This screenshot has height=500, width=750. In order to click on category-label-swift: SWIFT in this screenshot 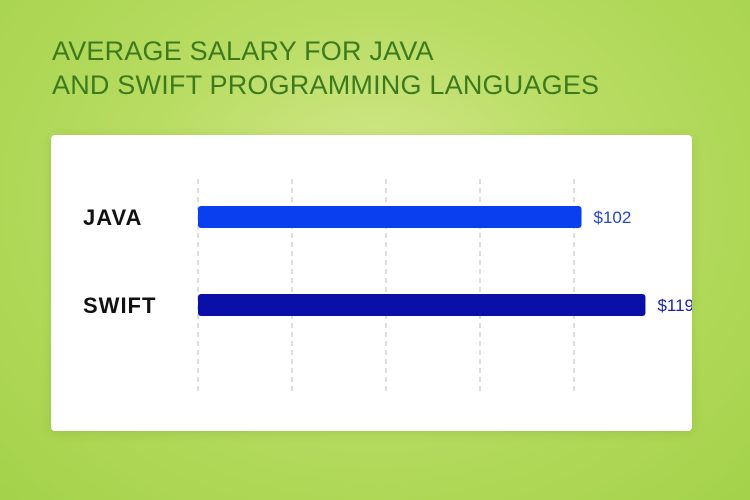, I will do `click(119, 305)`.